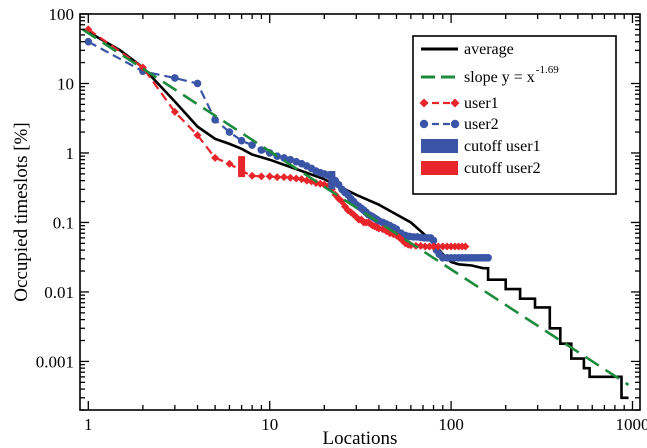 This screenshot has height=448, width=647. Describe the element at coordinates (88, 424) in the screenshot. I see `x-tick-label: 1` at that location.